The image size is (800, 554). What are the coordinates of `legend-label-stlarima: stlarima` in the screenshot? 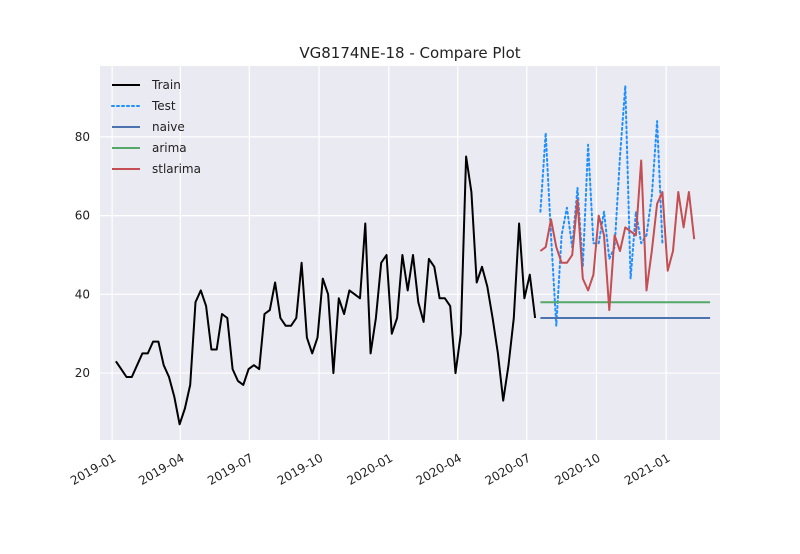 It's located at (176, 169).